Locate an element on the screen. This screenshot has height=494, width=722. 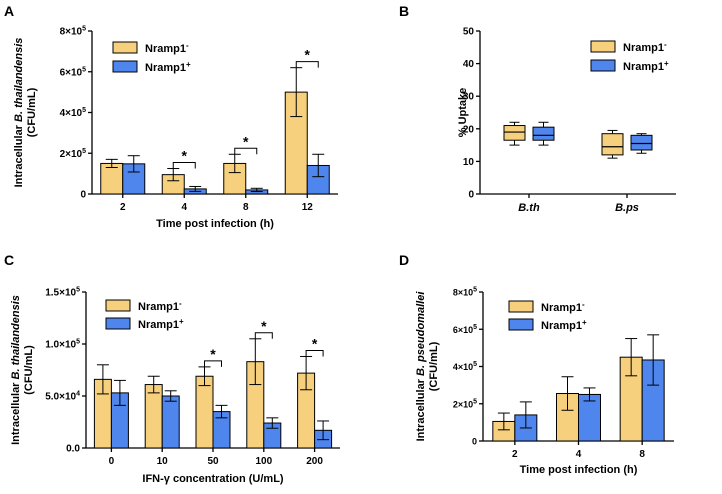
chart-d-y-tick-label: 2×10⁵ is located at coordinates (465, 403).